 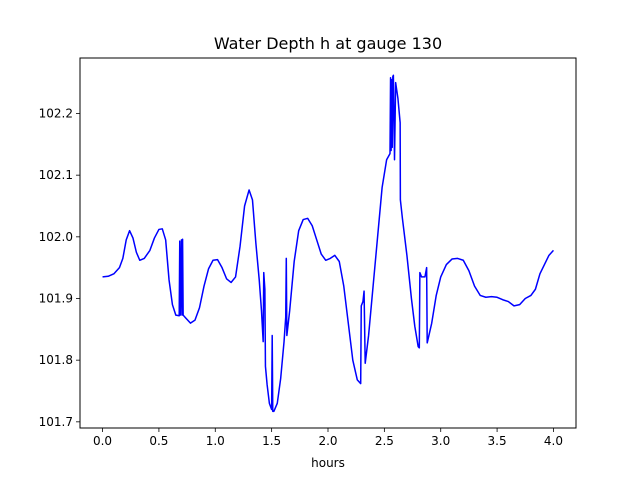 I want to click on y-axis: 101.7 101.8 101.9 102.0 102.1 102.2, so click(x=59, y=268).